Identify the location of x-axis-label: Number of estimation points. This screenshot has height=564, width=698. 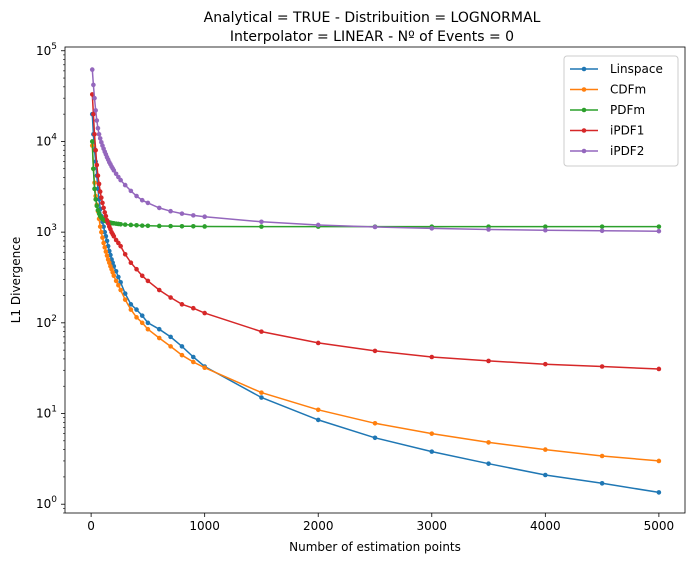
(375, 547).